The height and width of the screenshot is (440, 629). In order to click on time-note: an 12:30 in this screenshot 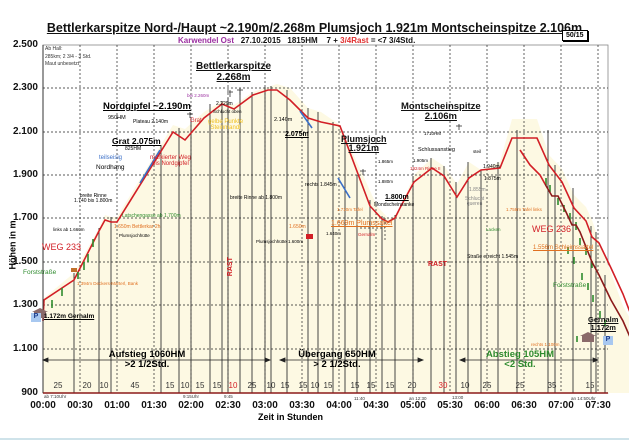, I will do `click(418, 398)`.